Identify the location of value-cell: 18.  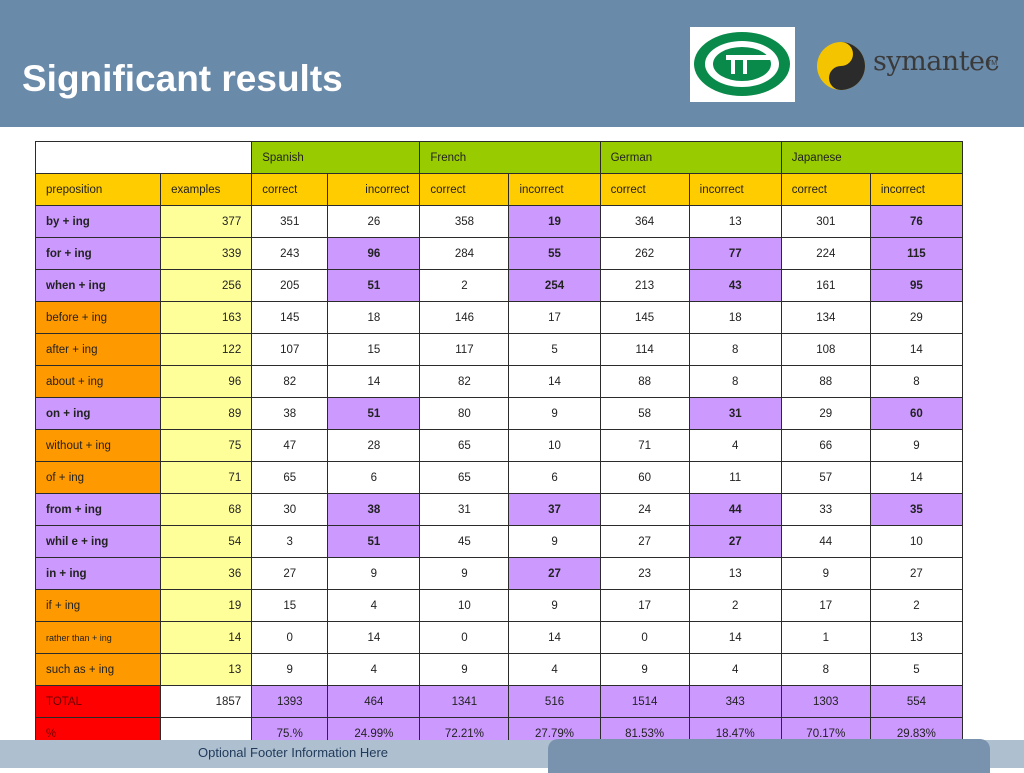
(374, 317).